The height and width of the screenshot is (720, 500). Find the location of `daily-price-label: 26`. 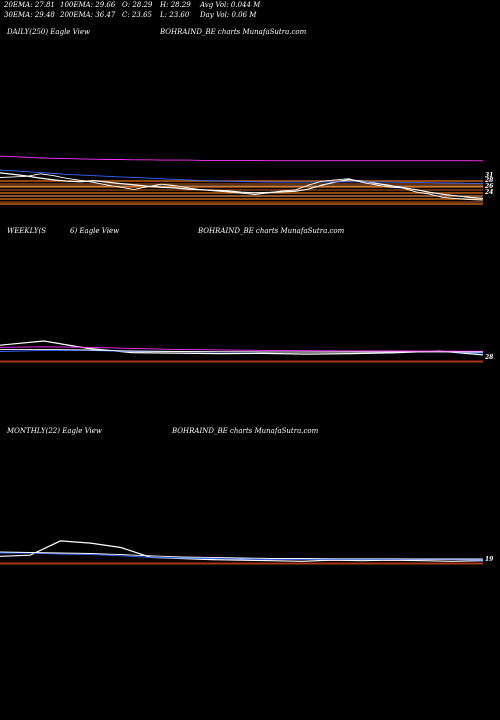

daily-price-label: 26 is located at coordinates (489, 186).